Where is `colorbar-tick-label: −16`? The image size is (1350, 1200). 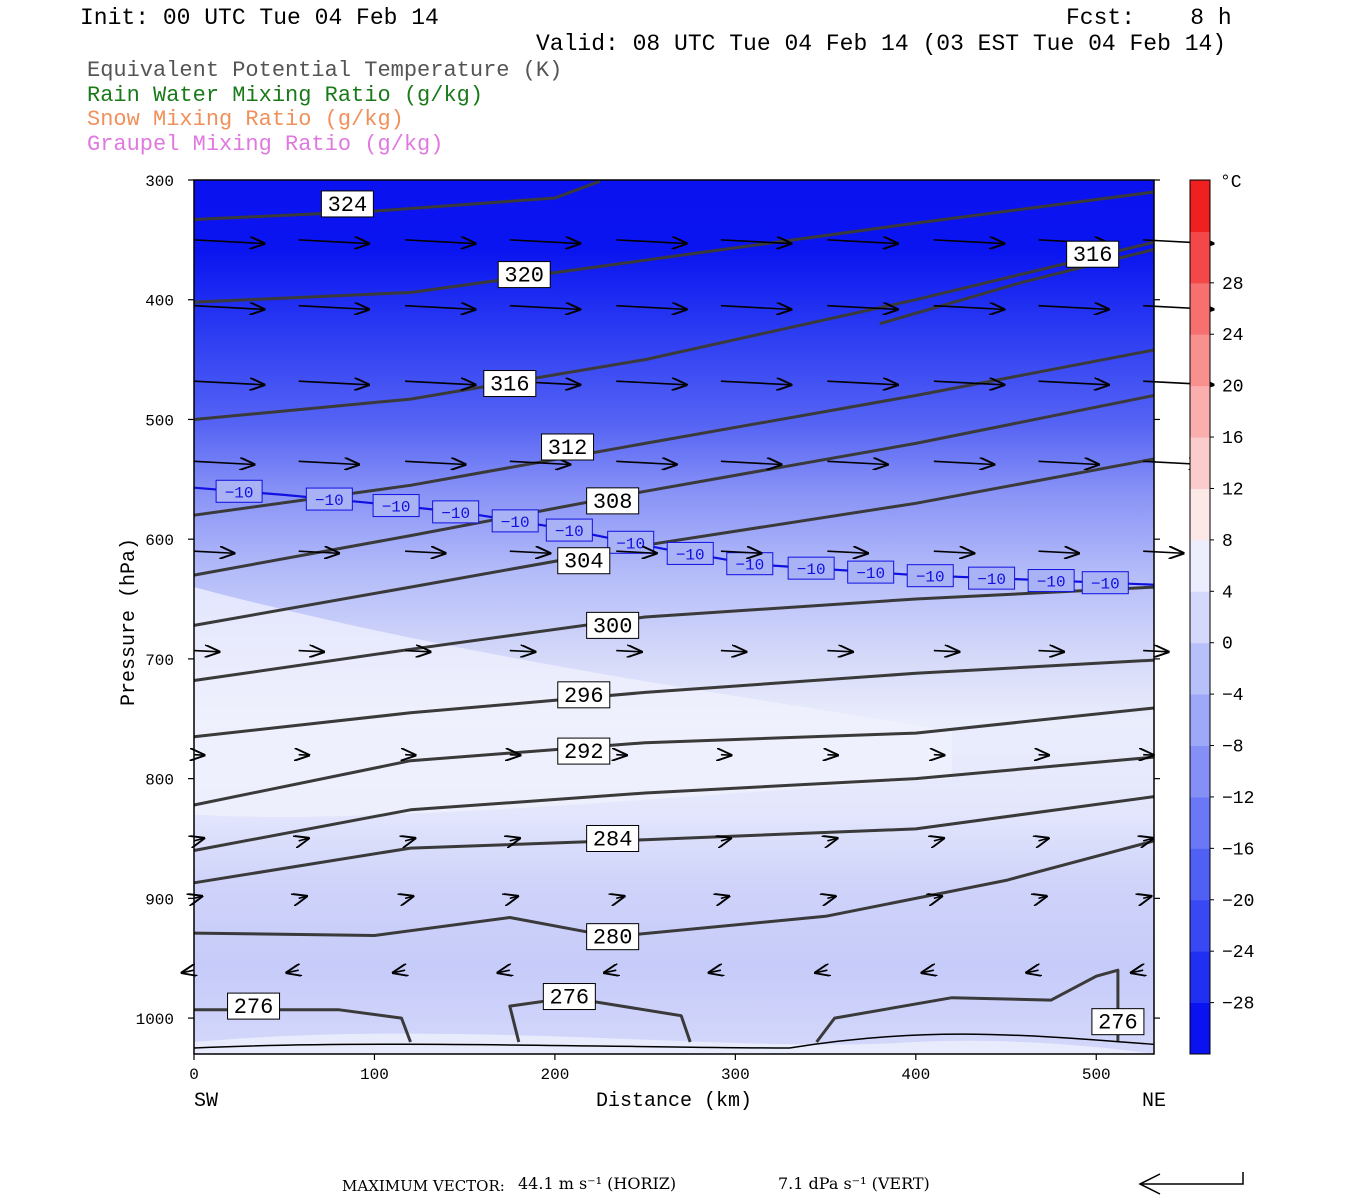 colorbar-tick-label: −16 is located at coordinates (1238, 850).